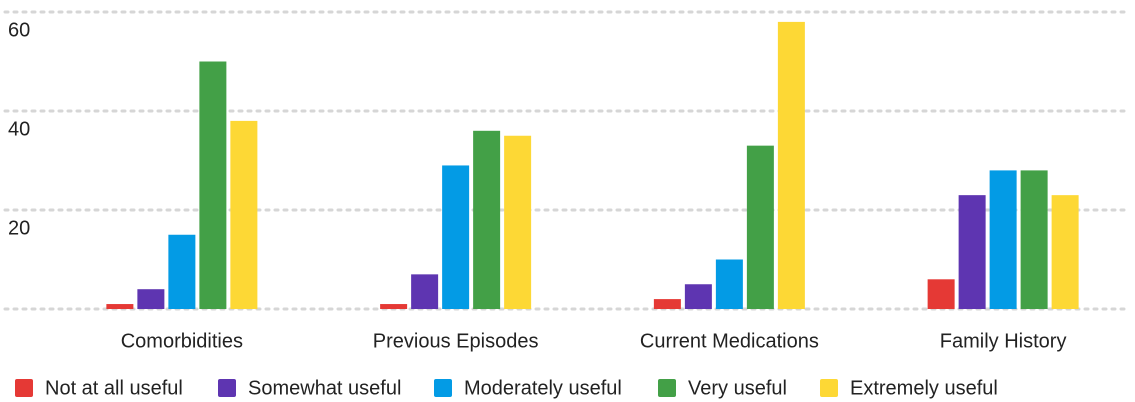 This screenshot has width=1135, height=402. I want to click on x-tick-label: Family History, so click(1003, 341).